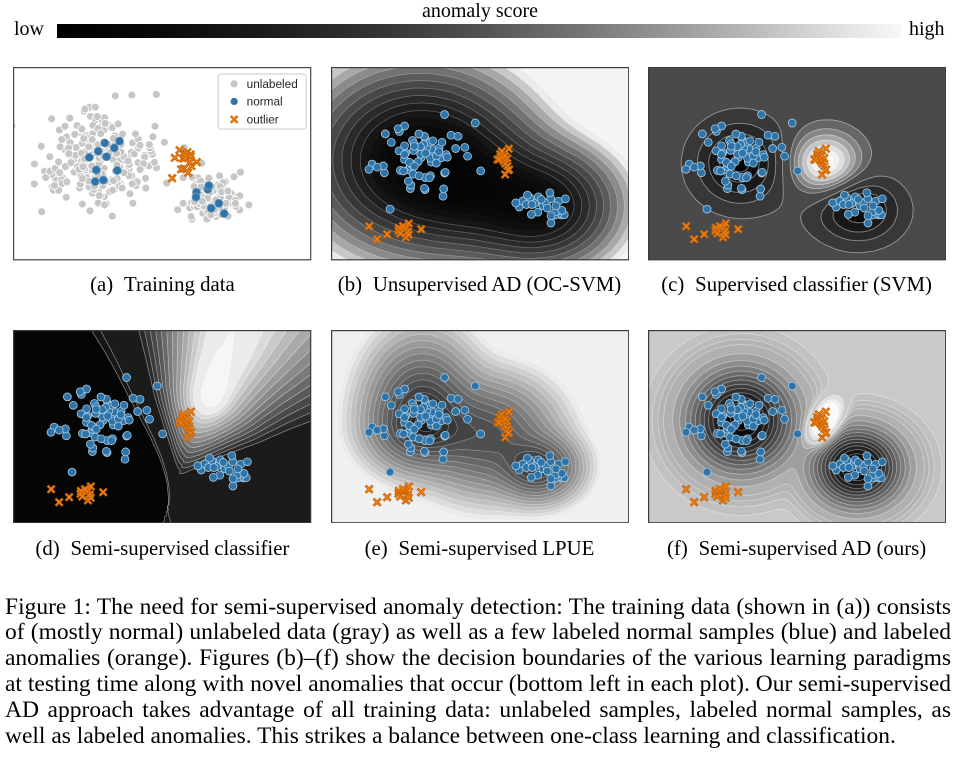 Image resolution: width=960 pixels, height=760 pixels. What do you see at coordinates (272, 84) in the screenshot?
I see `svg-text: unlabeled` at bounding box center [272, 84].